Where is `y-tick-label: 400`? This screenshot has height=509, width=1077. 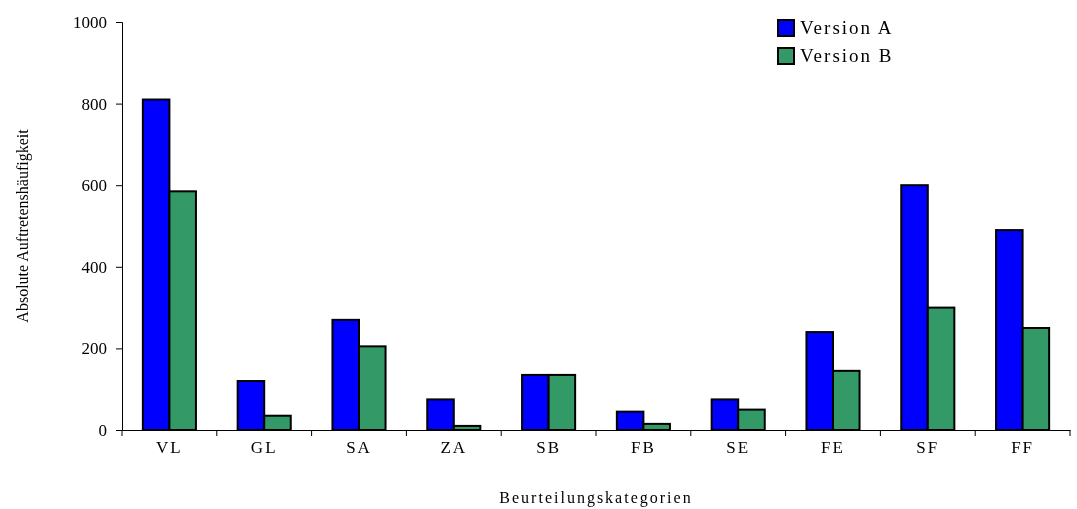
y-tick-label: 400 is located at coordinates (94, 267).